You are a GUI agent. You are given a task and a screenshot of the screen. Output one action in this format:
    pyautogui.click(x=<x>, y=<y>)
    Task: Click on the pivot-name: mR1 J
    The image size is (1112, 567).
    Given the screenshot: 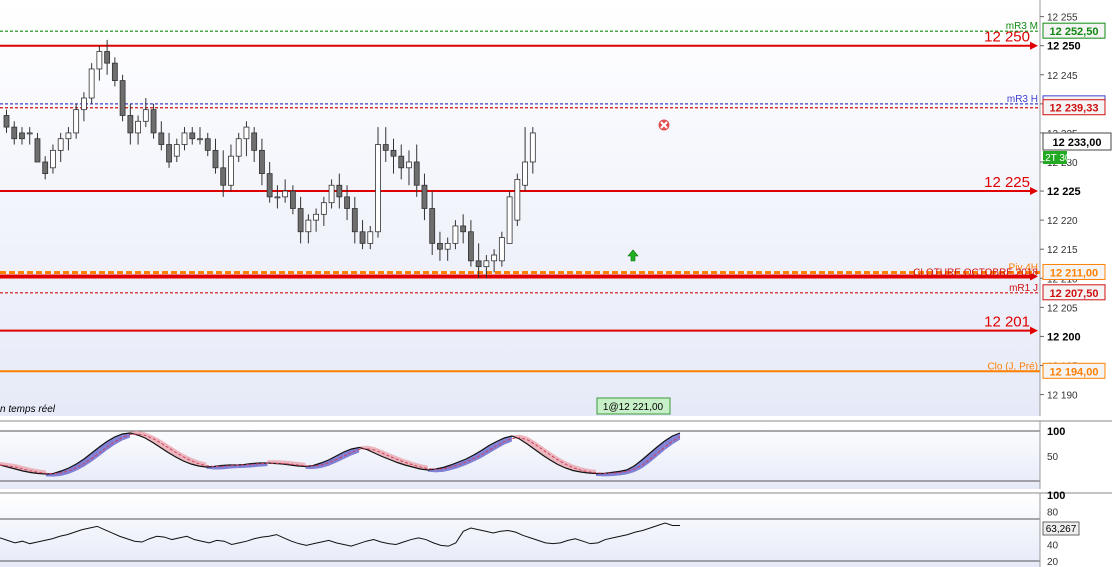 What is the action you would take?
    pyautogui.click(x=1023, y=288)
    